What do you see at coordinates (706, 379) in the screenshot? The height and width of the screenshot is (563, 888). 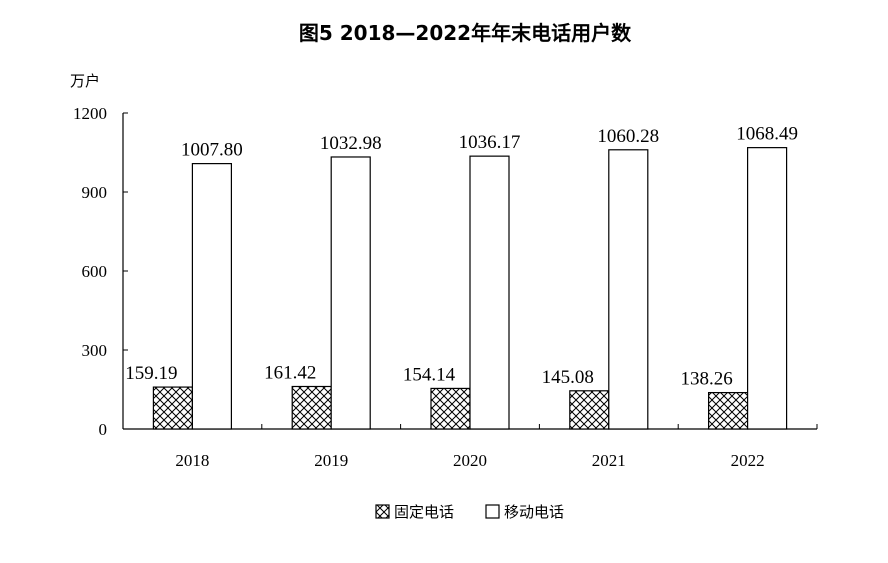 I see `data-label: 138.26` at bounding box center [706, 379].